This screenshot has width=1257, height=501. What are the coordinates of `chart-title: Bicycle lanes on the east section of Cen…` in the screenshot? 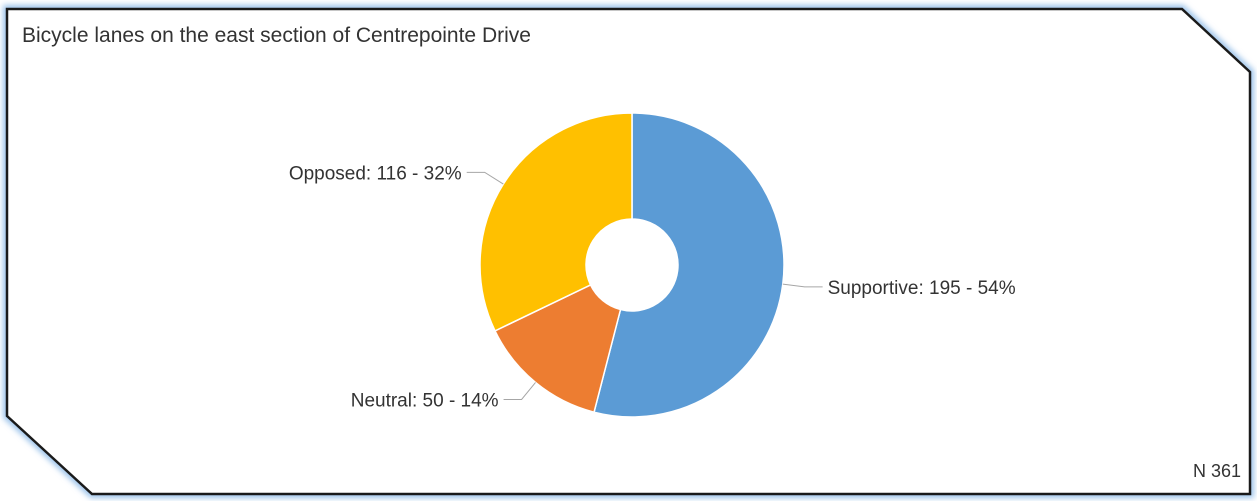 It's located at (276, 35).